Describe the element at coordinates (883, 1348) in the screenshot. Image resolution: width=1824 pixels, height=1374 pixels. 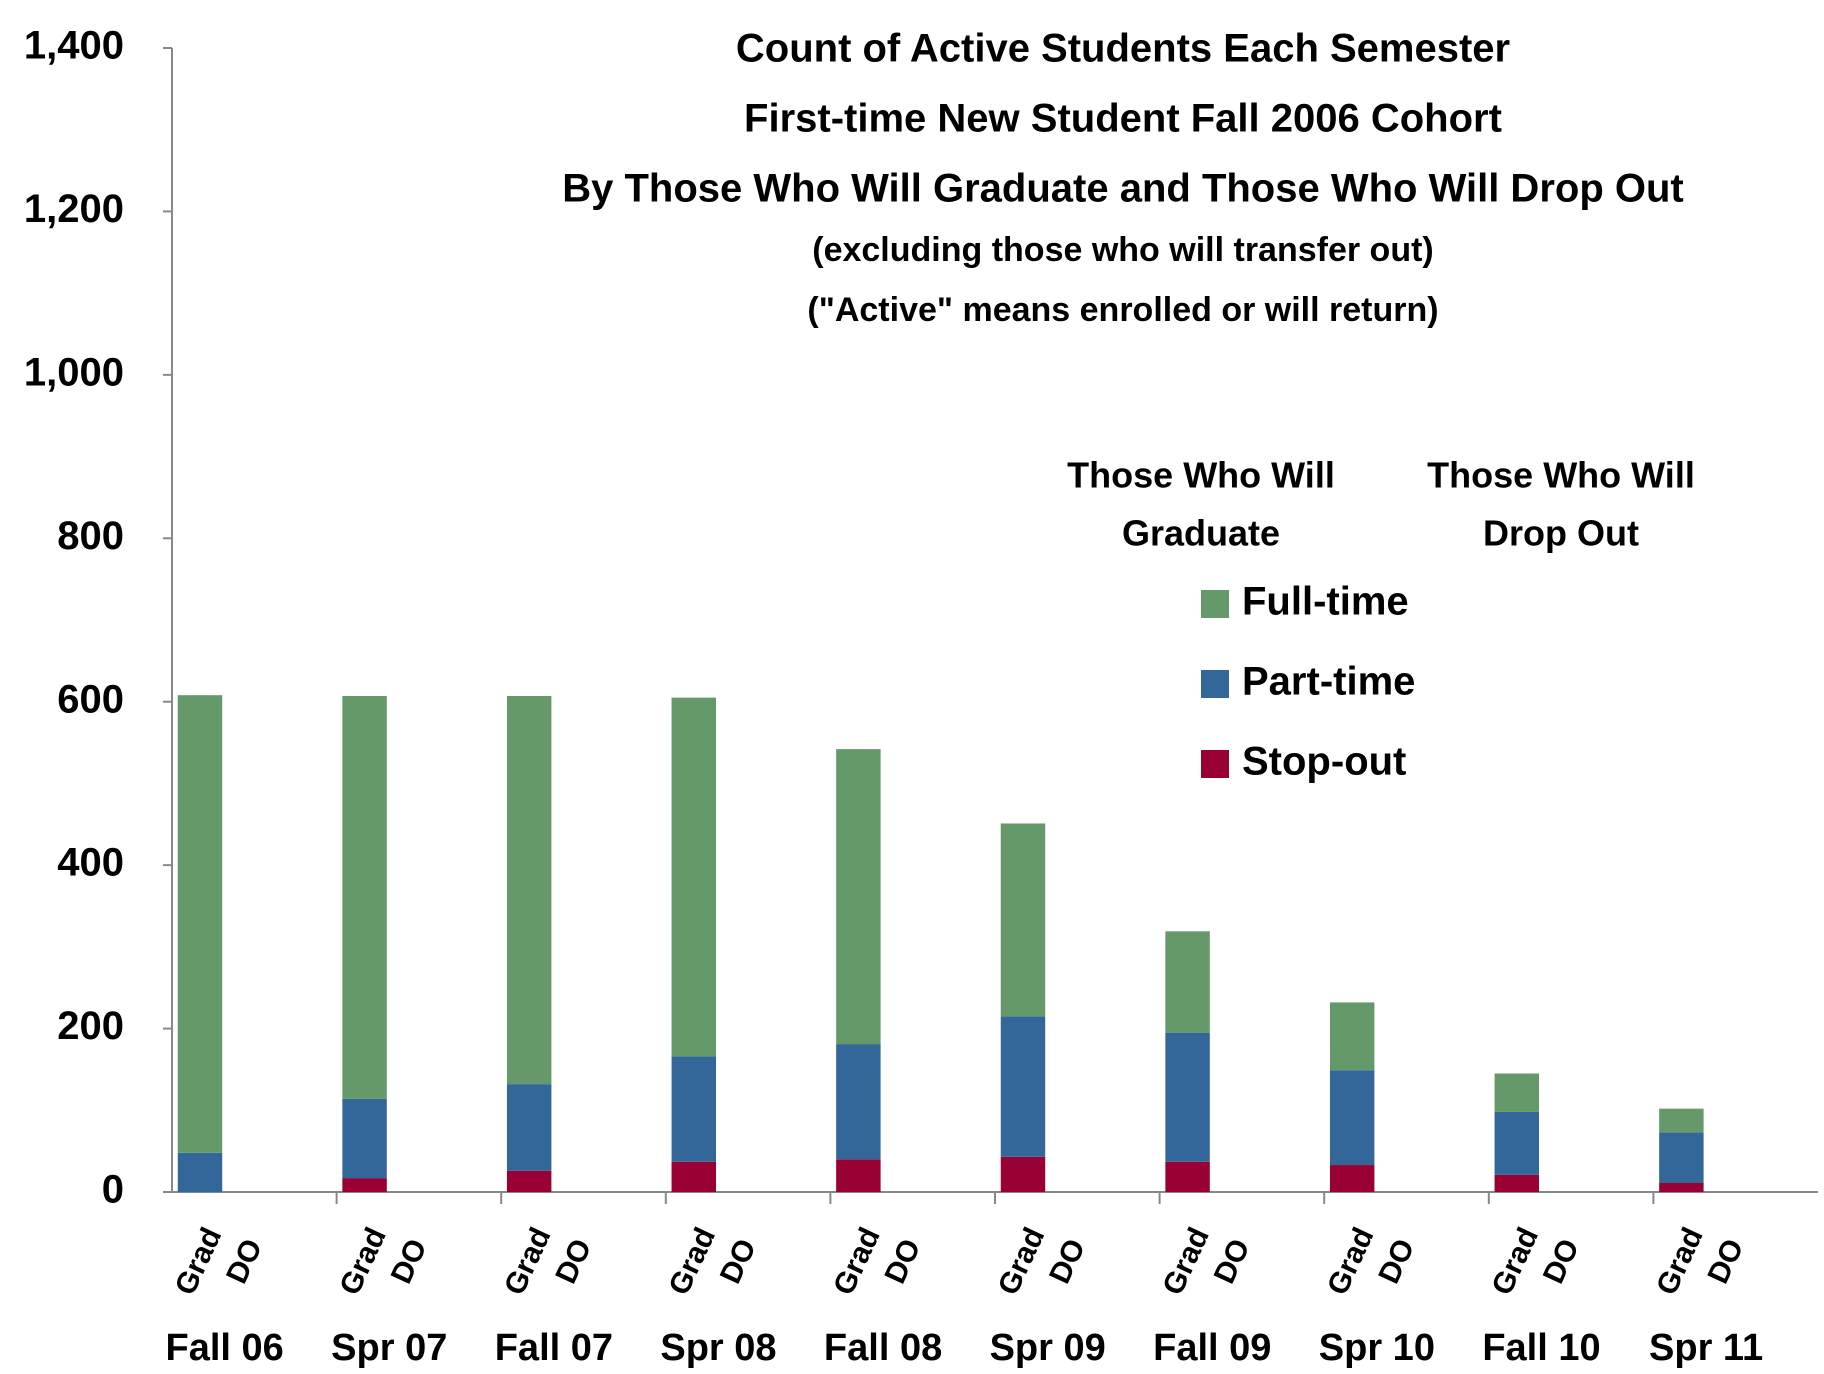
I see `group-label: Fall 08` at that location.